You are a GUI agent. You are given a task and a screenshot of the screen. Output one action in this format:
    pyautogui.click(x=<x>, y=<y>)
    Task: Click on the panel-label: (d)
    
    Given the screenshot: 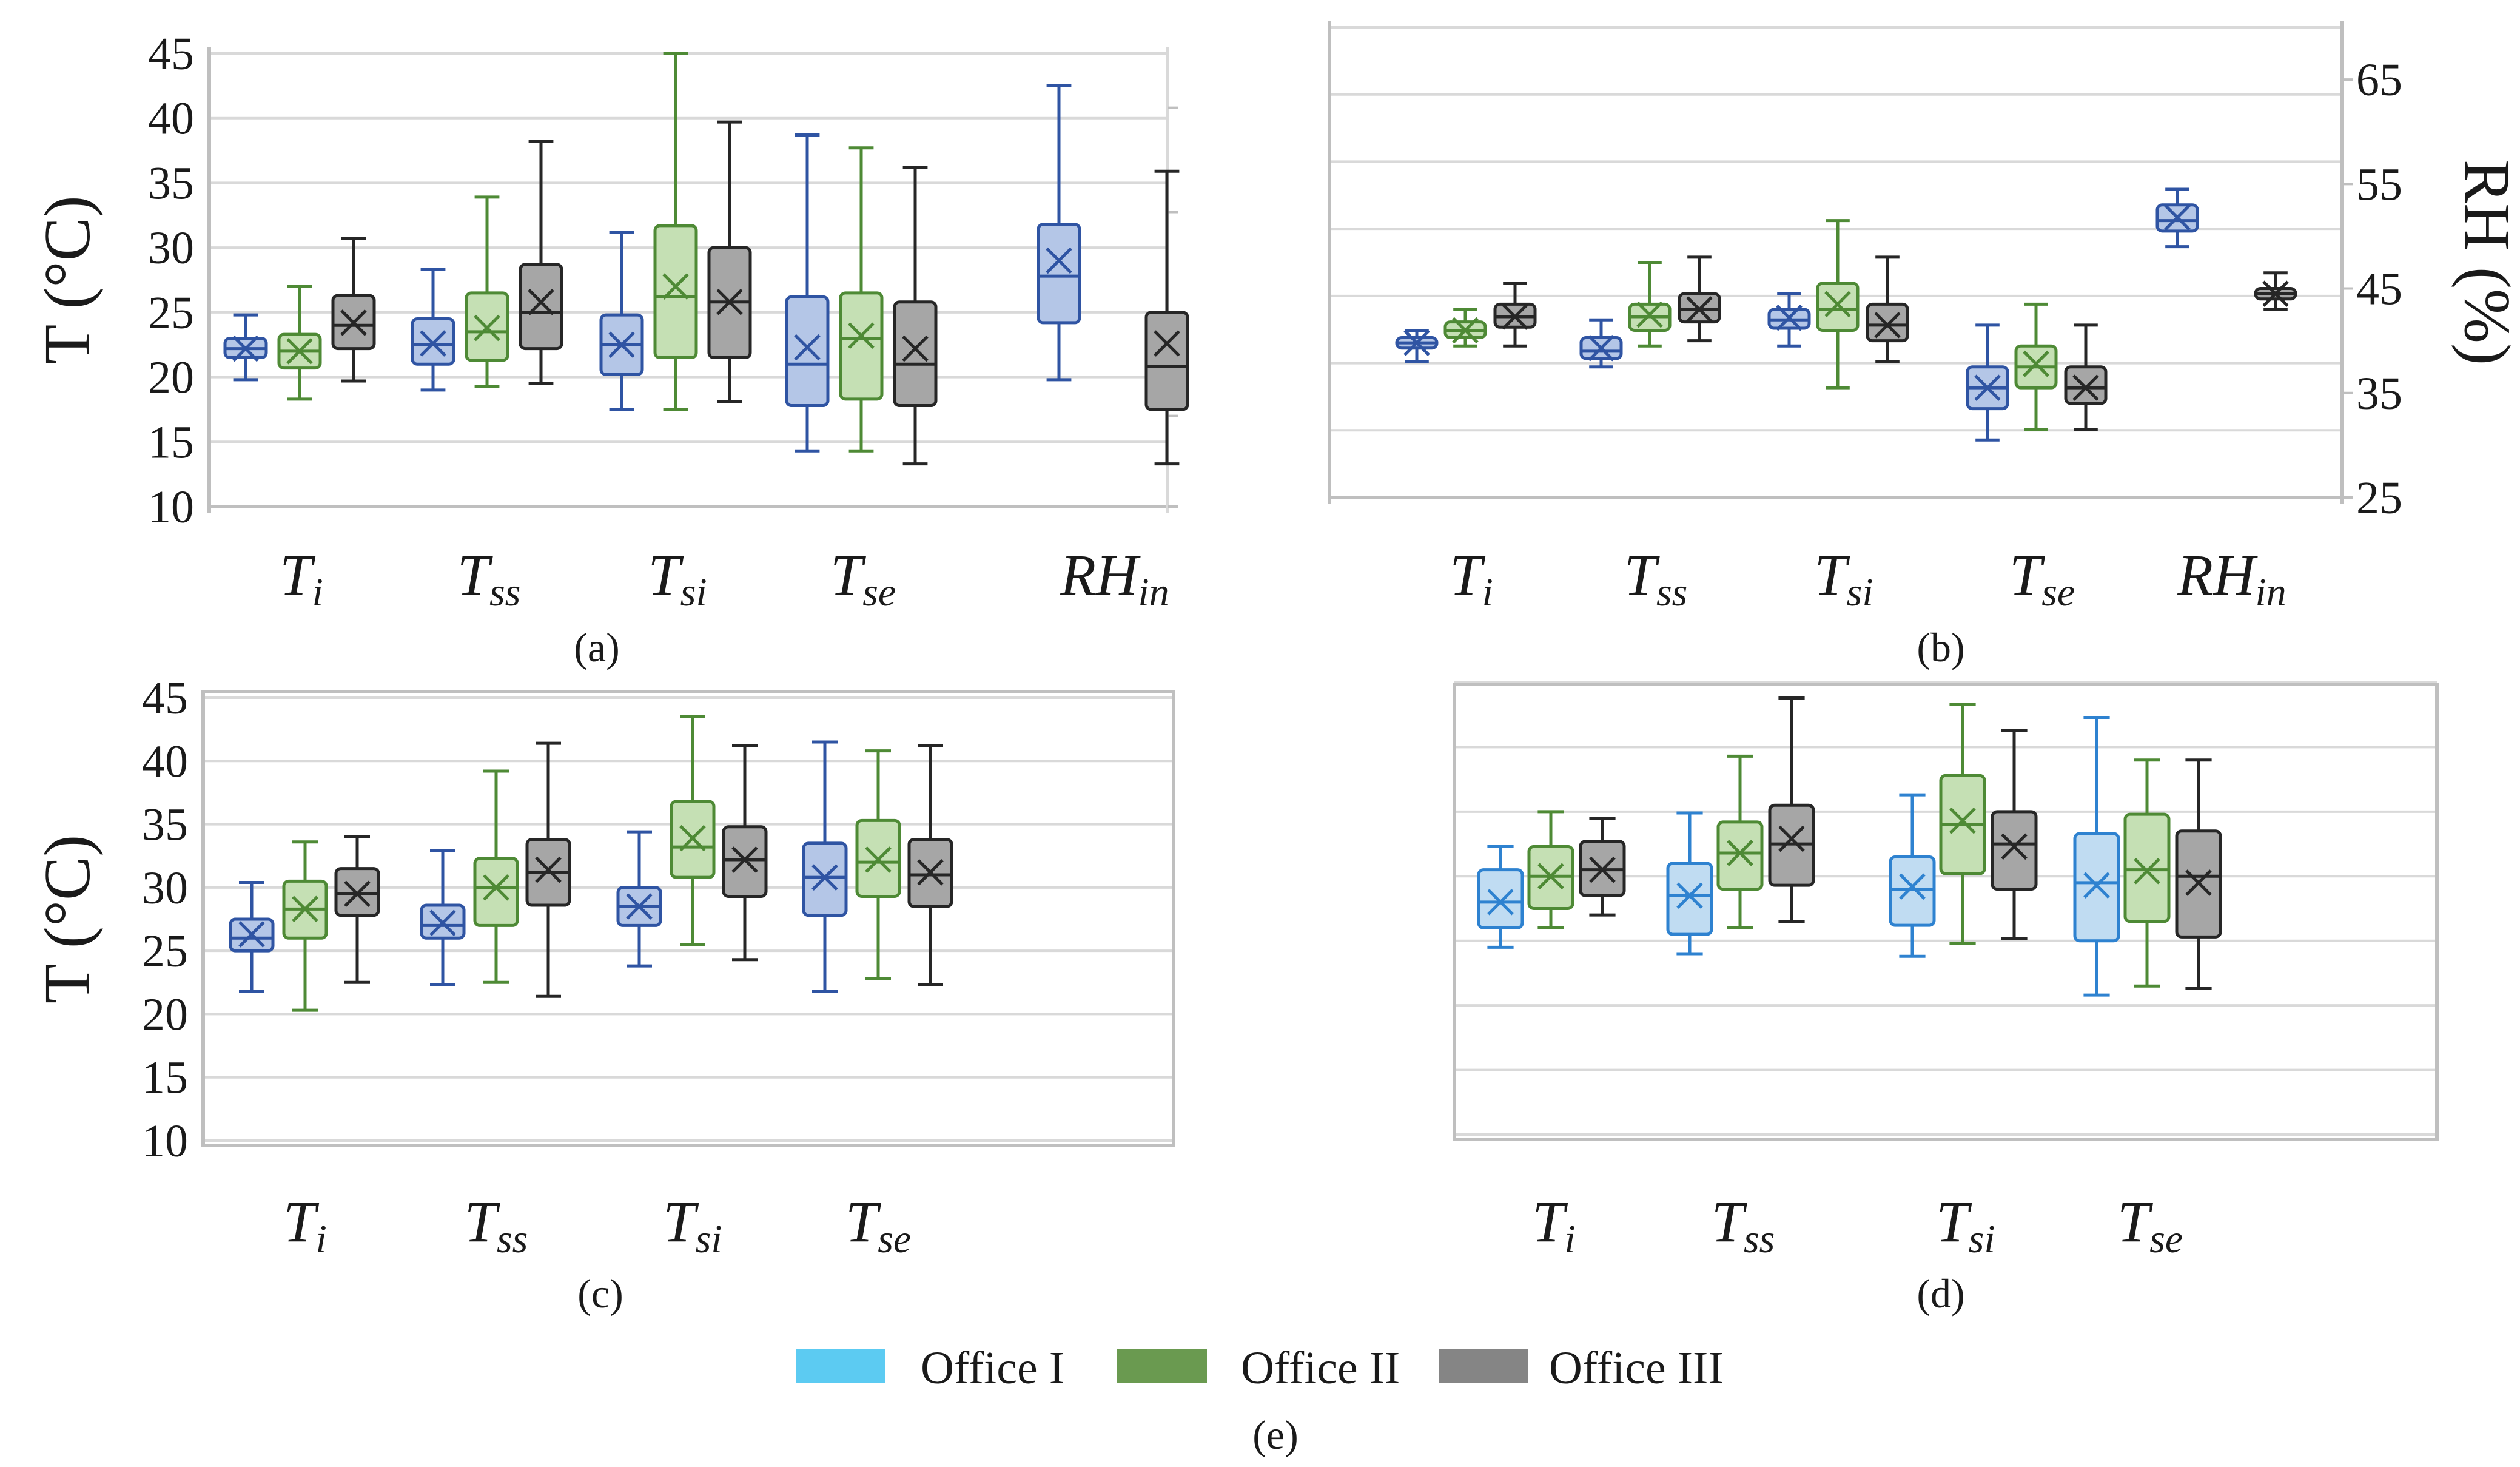 What is the action you would take?
    pyautogui.click(x=1940, y=1293)
    